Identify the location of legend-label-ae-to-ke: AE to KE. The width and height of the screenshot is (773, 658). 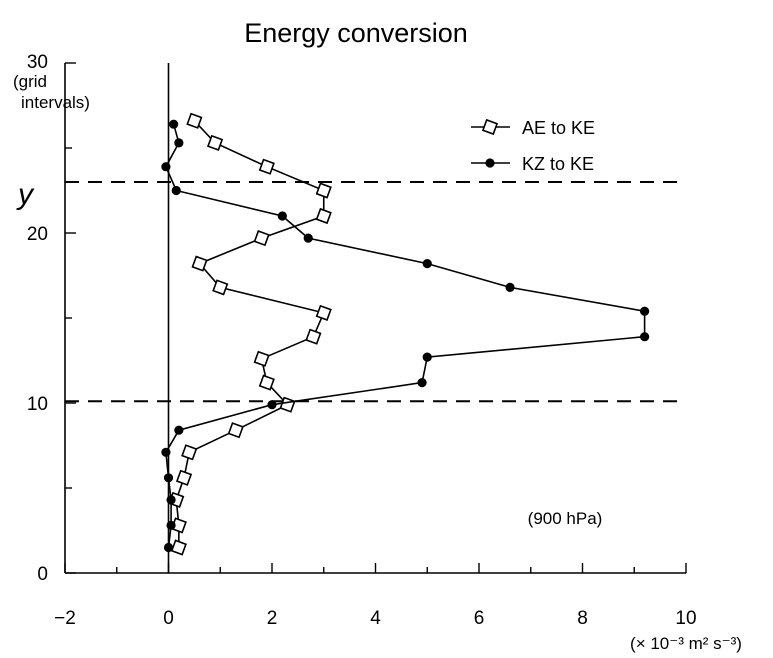
(558, 128).